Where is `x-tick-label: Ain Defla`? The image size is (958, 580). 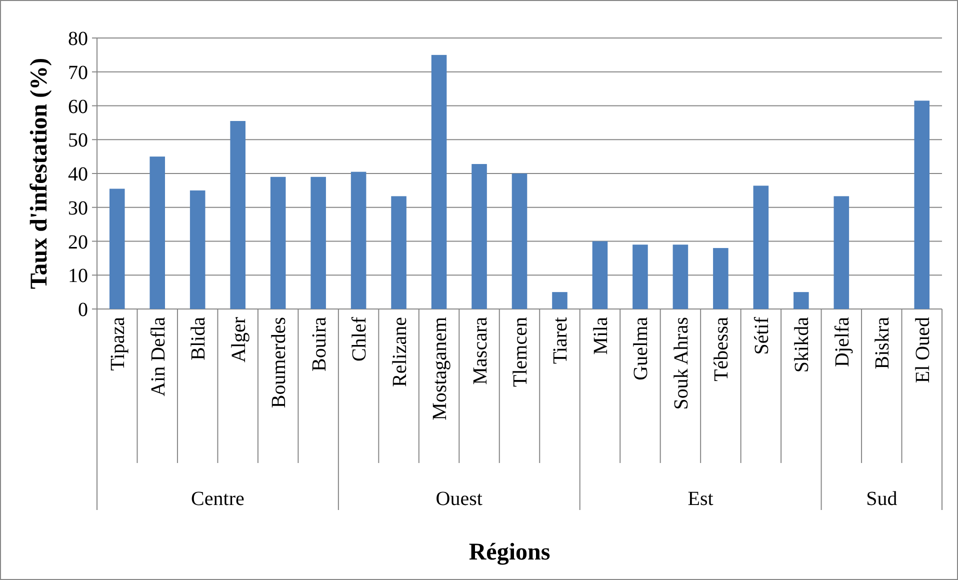 x-tick-label: Ain Defla is located at coordinates (158, 356).